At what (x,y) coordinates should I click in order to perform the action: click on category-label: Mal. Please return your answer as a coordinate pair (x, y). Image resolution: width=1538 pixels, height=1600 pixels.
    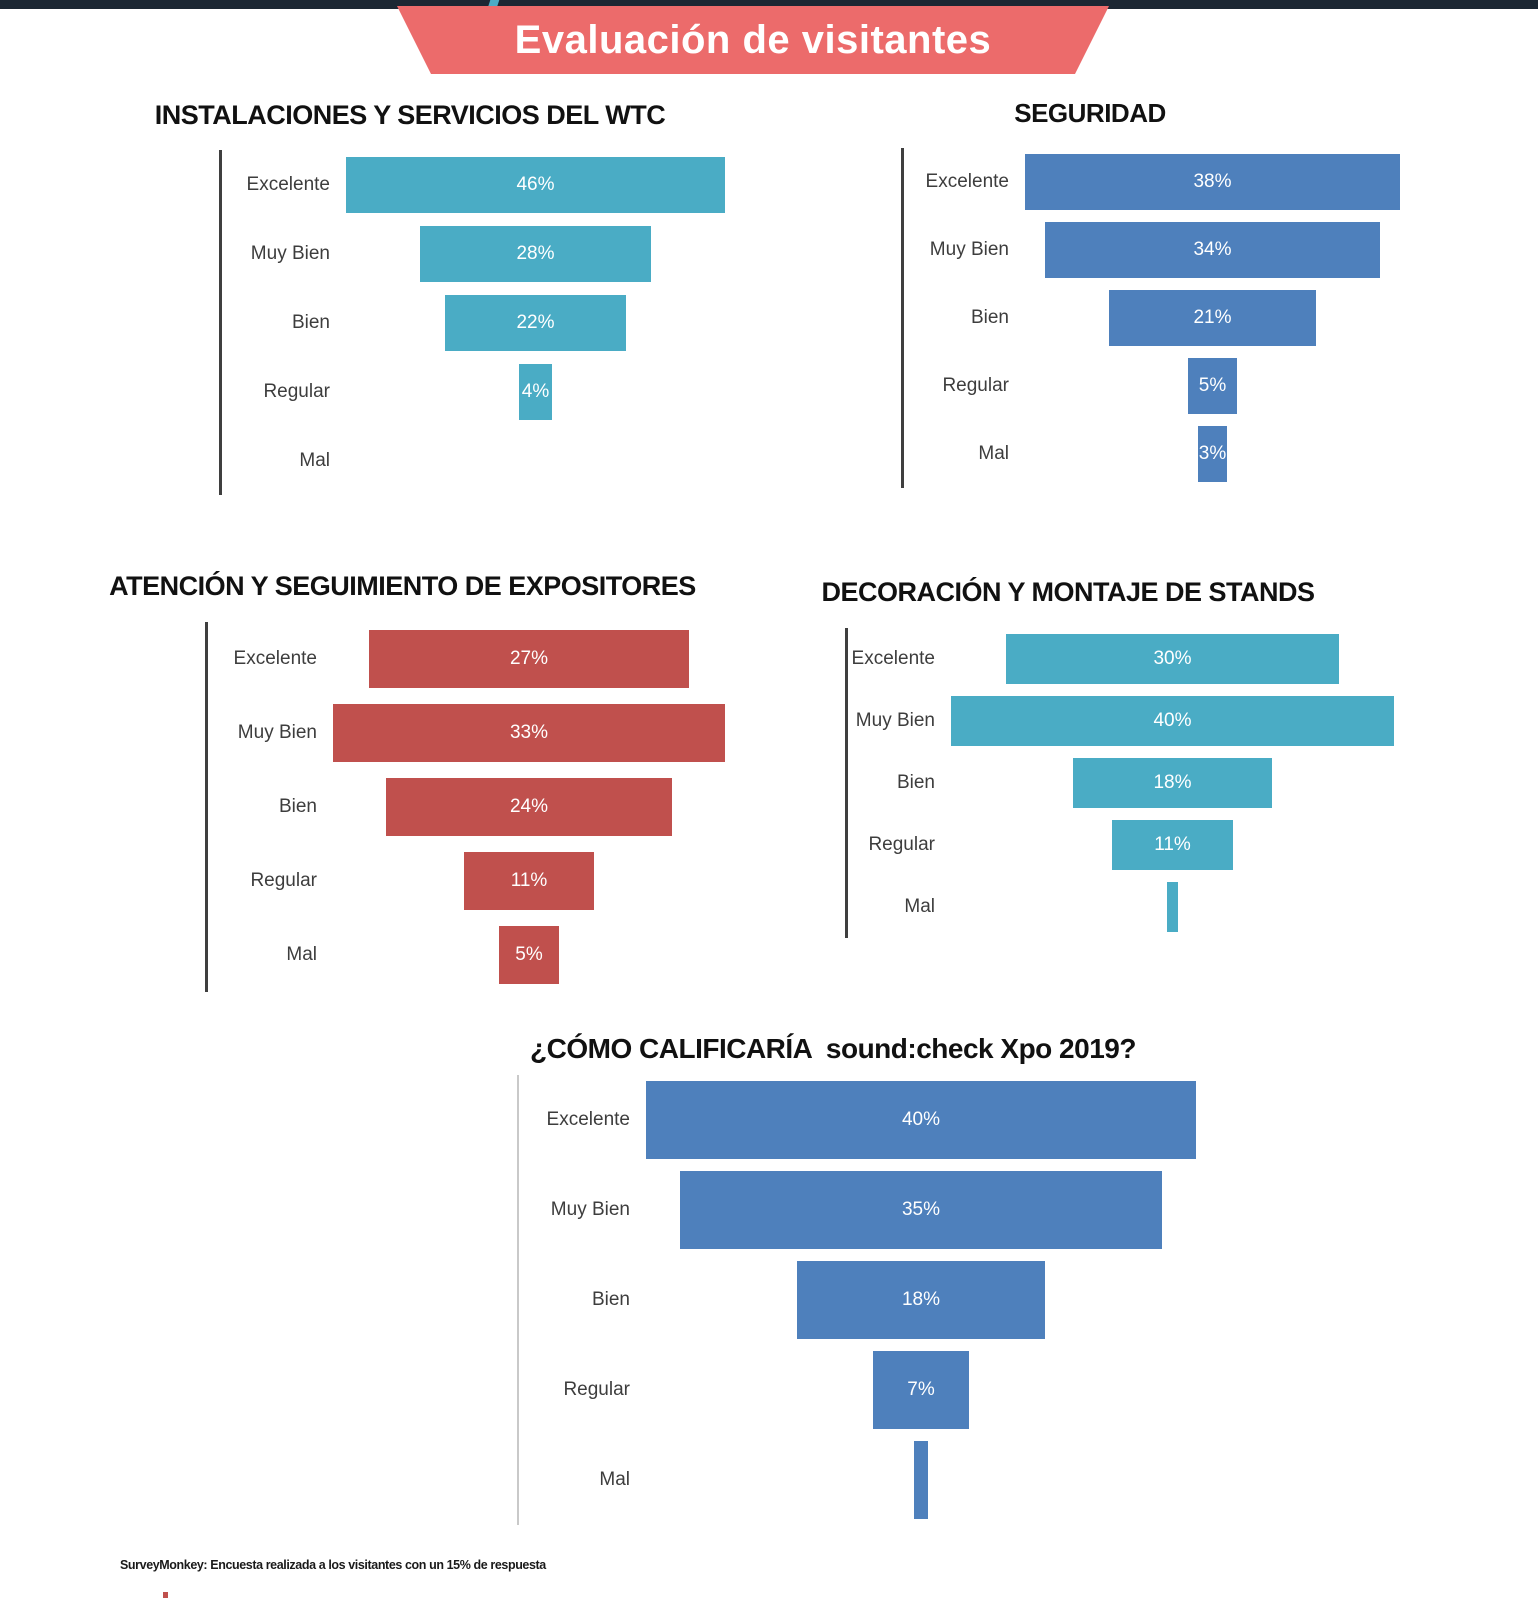
    Looking at the image, I should click on (314, 460).